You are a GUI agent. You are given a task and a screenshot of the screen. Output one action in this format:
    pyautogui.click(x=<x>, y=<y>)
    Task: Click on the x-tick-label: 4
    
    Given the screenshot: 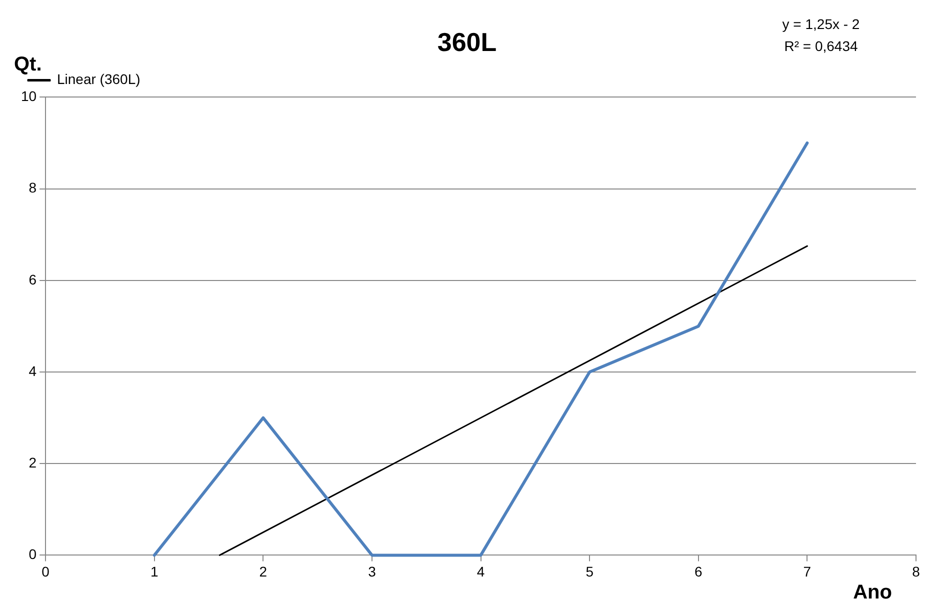 What is the action you would take?
    pyautogui.click(x=480, y=571)
    